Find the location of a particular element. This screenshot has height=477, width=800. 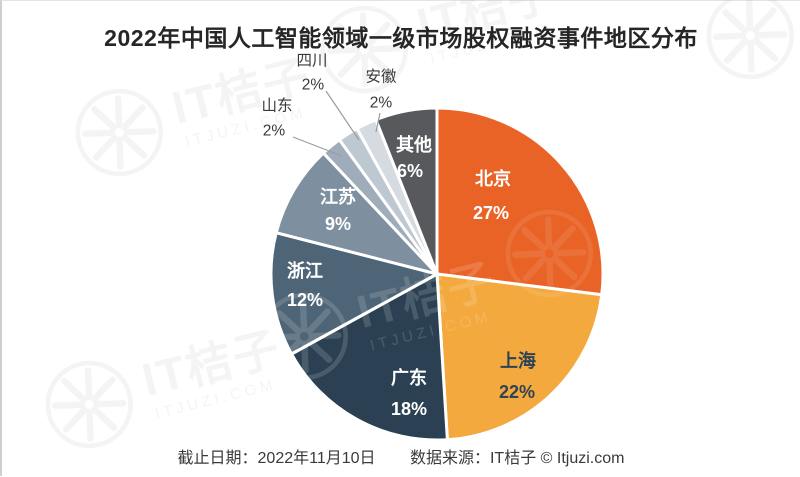

slice-label-sichuan-name: 四川 is located at coordinates (311, 61).